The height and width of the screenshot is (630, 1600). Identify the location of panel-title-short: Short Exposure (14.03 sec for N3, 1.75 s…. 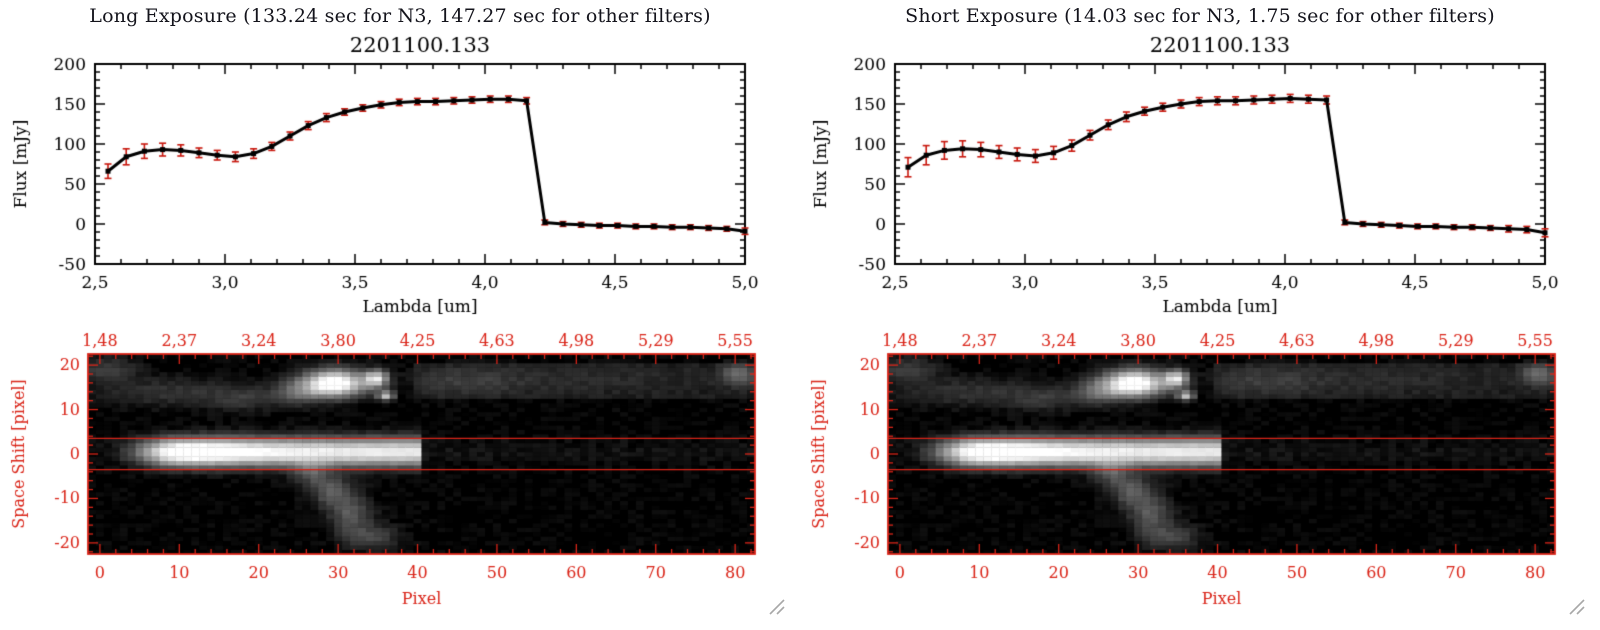
(1200, 16).